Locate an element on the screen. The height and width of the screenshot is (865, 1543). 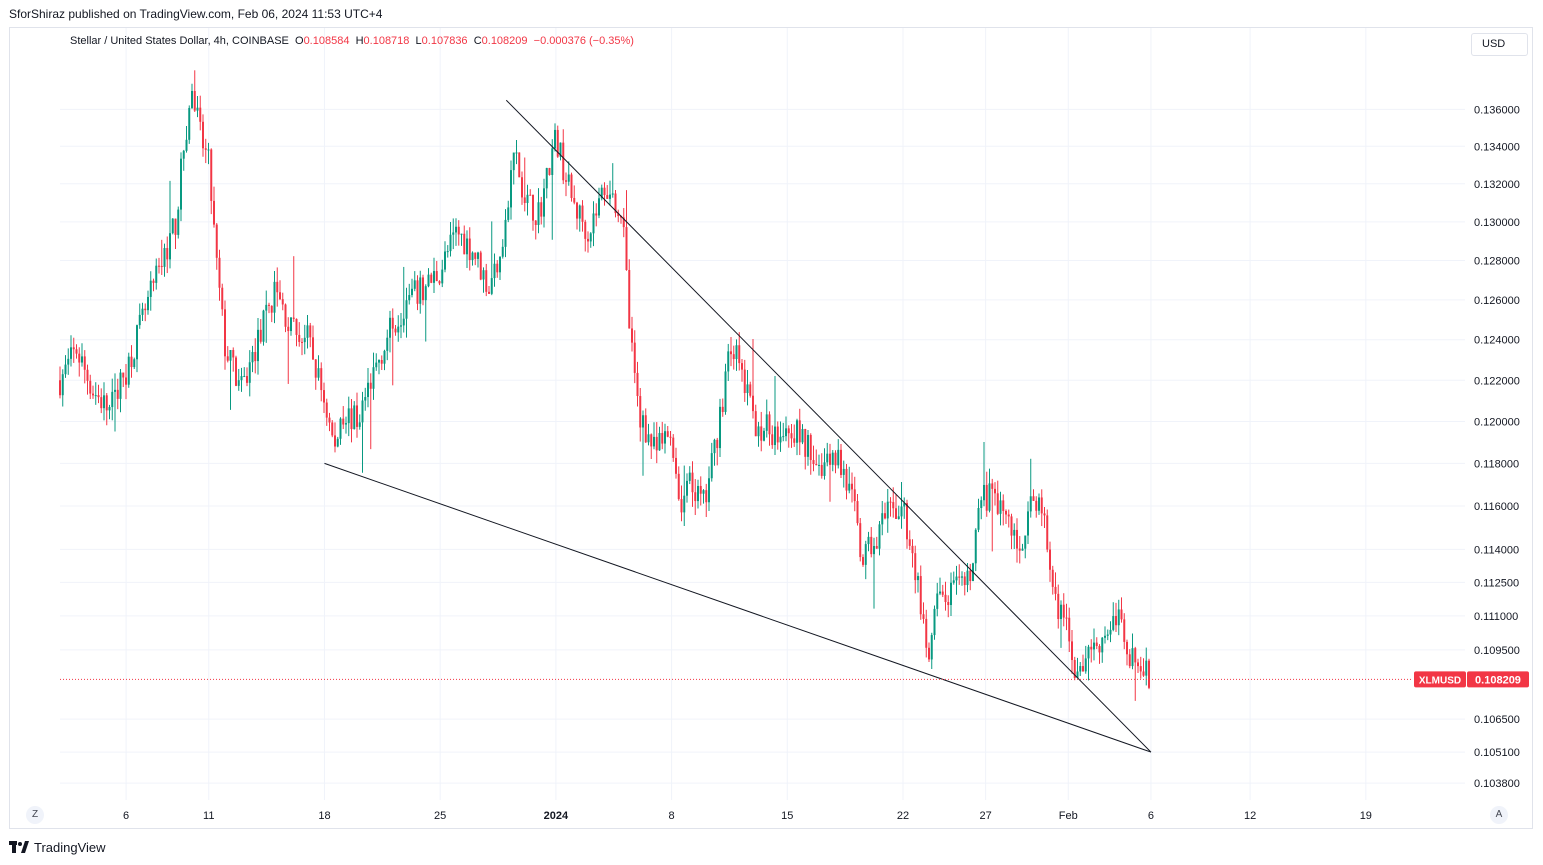
currency-button: USD is located at coordinates (1499, 44).